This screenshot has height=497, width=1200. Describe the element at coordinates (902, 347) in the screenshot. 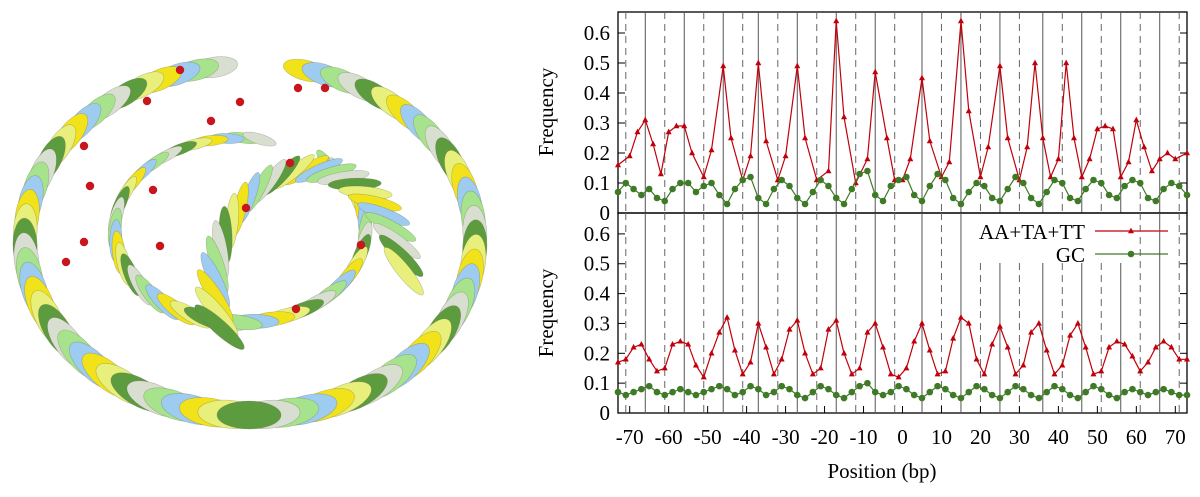

I see `bottom-series-line` at that location.